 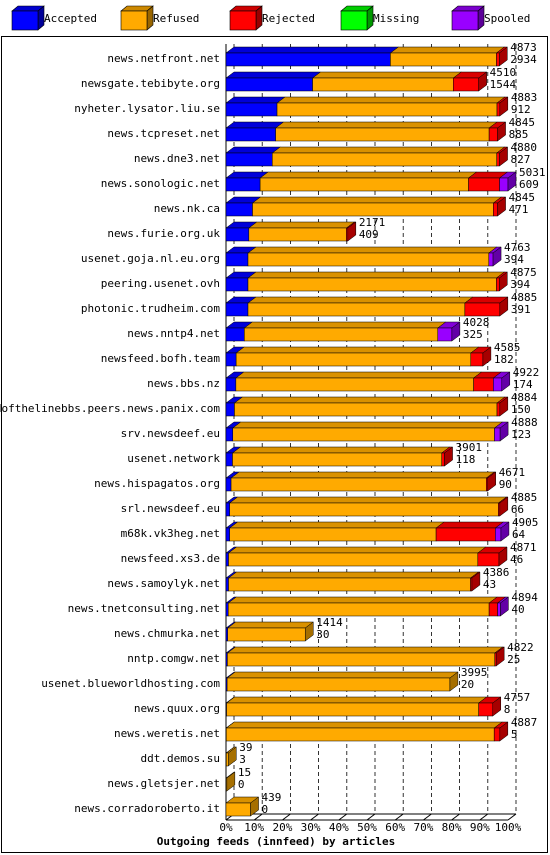 I want to click on value-label: 4585, so click(x=507, y=347).